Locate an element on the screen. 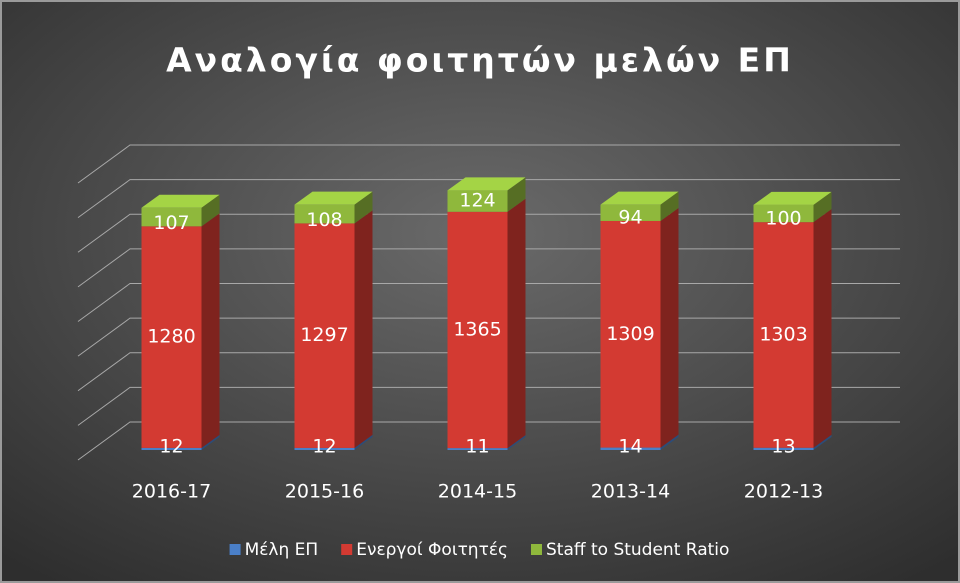  data-label: 107 is located at coordinates (171, 223).